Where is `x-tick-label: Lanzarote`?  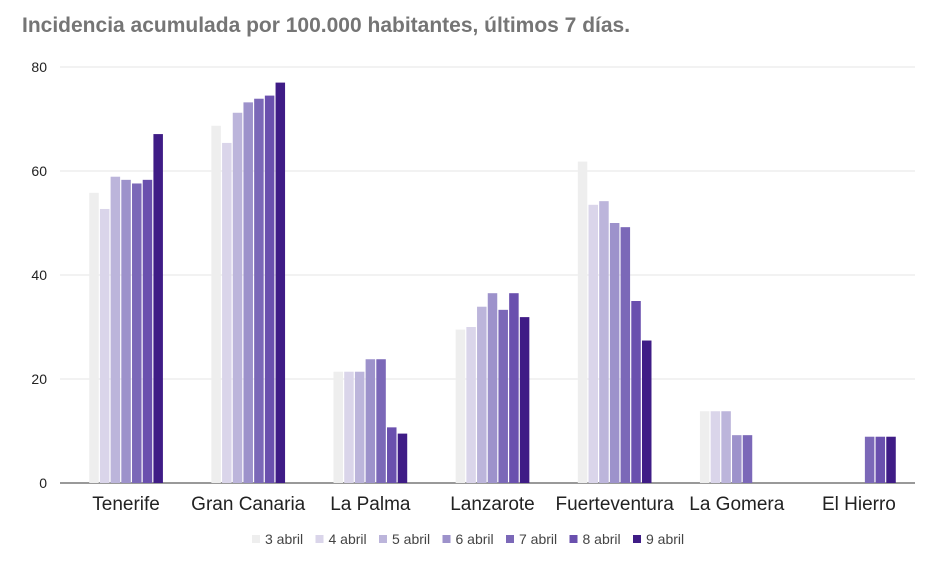 x-tick-label: Lanzarote is located at coordinates (492, 504).